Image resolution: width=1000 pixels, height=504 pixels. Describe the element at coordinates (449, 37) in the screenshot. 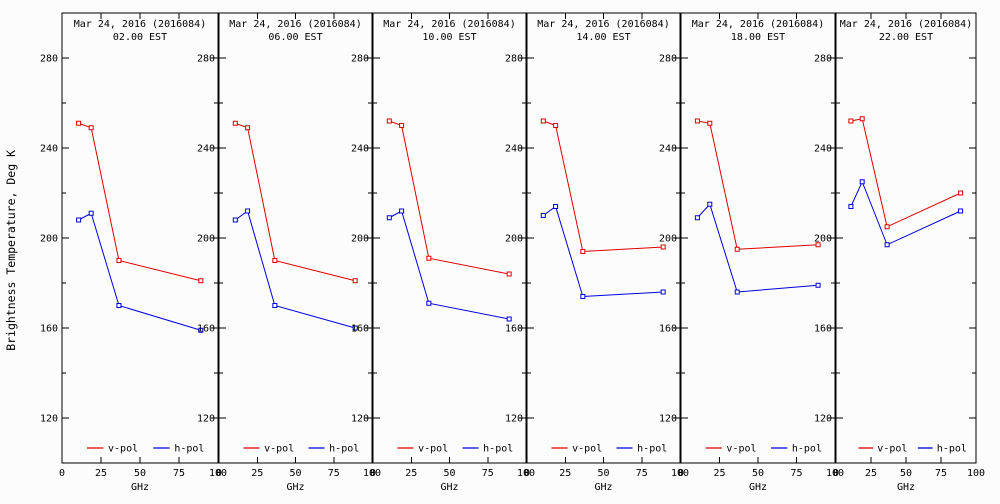

I see `panel-title-time: 10.00 EST` at that location.